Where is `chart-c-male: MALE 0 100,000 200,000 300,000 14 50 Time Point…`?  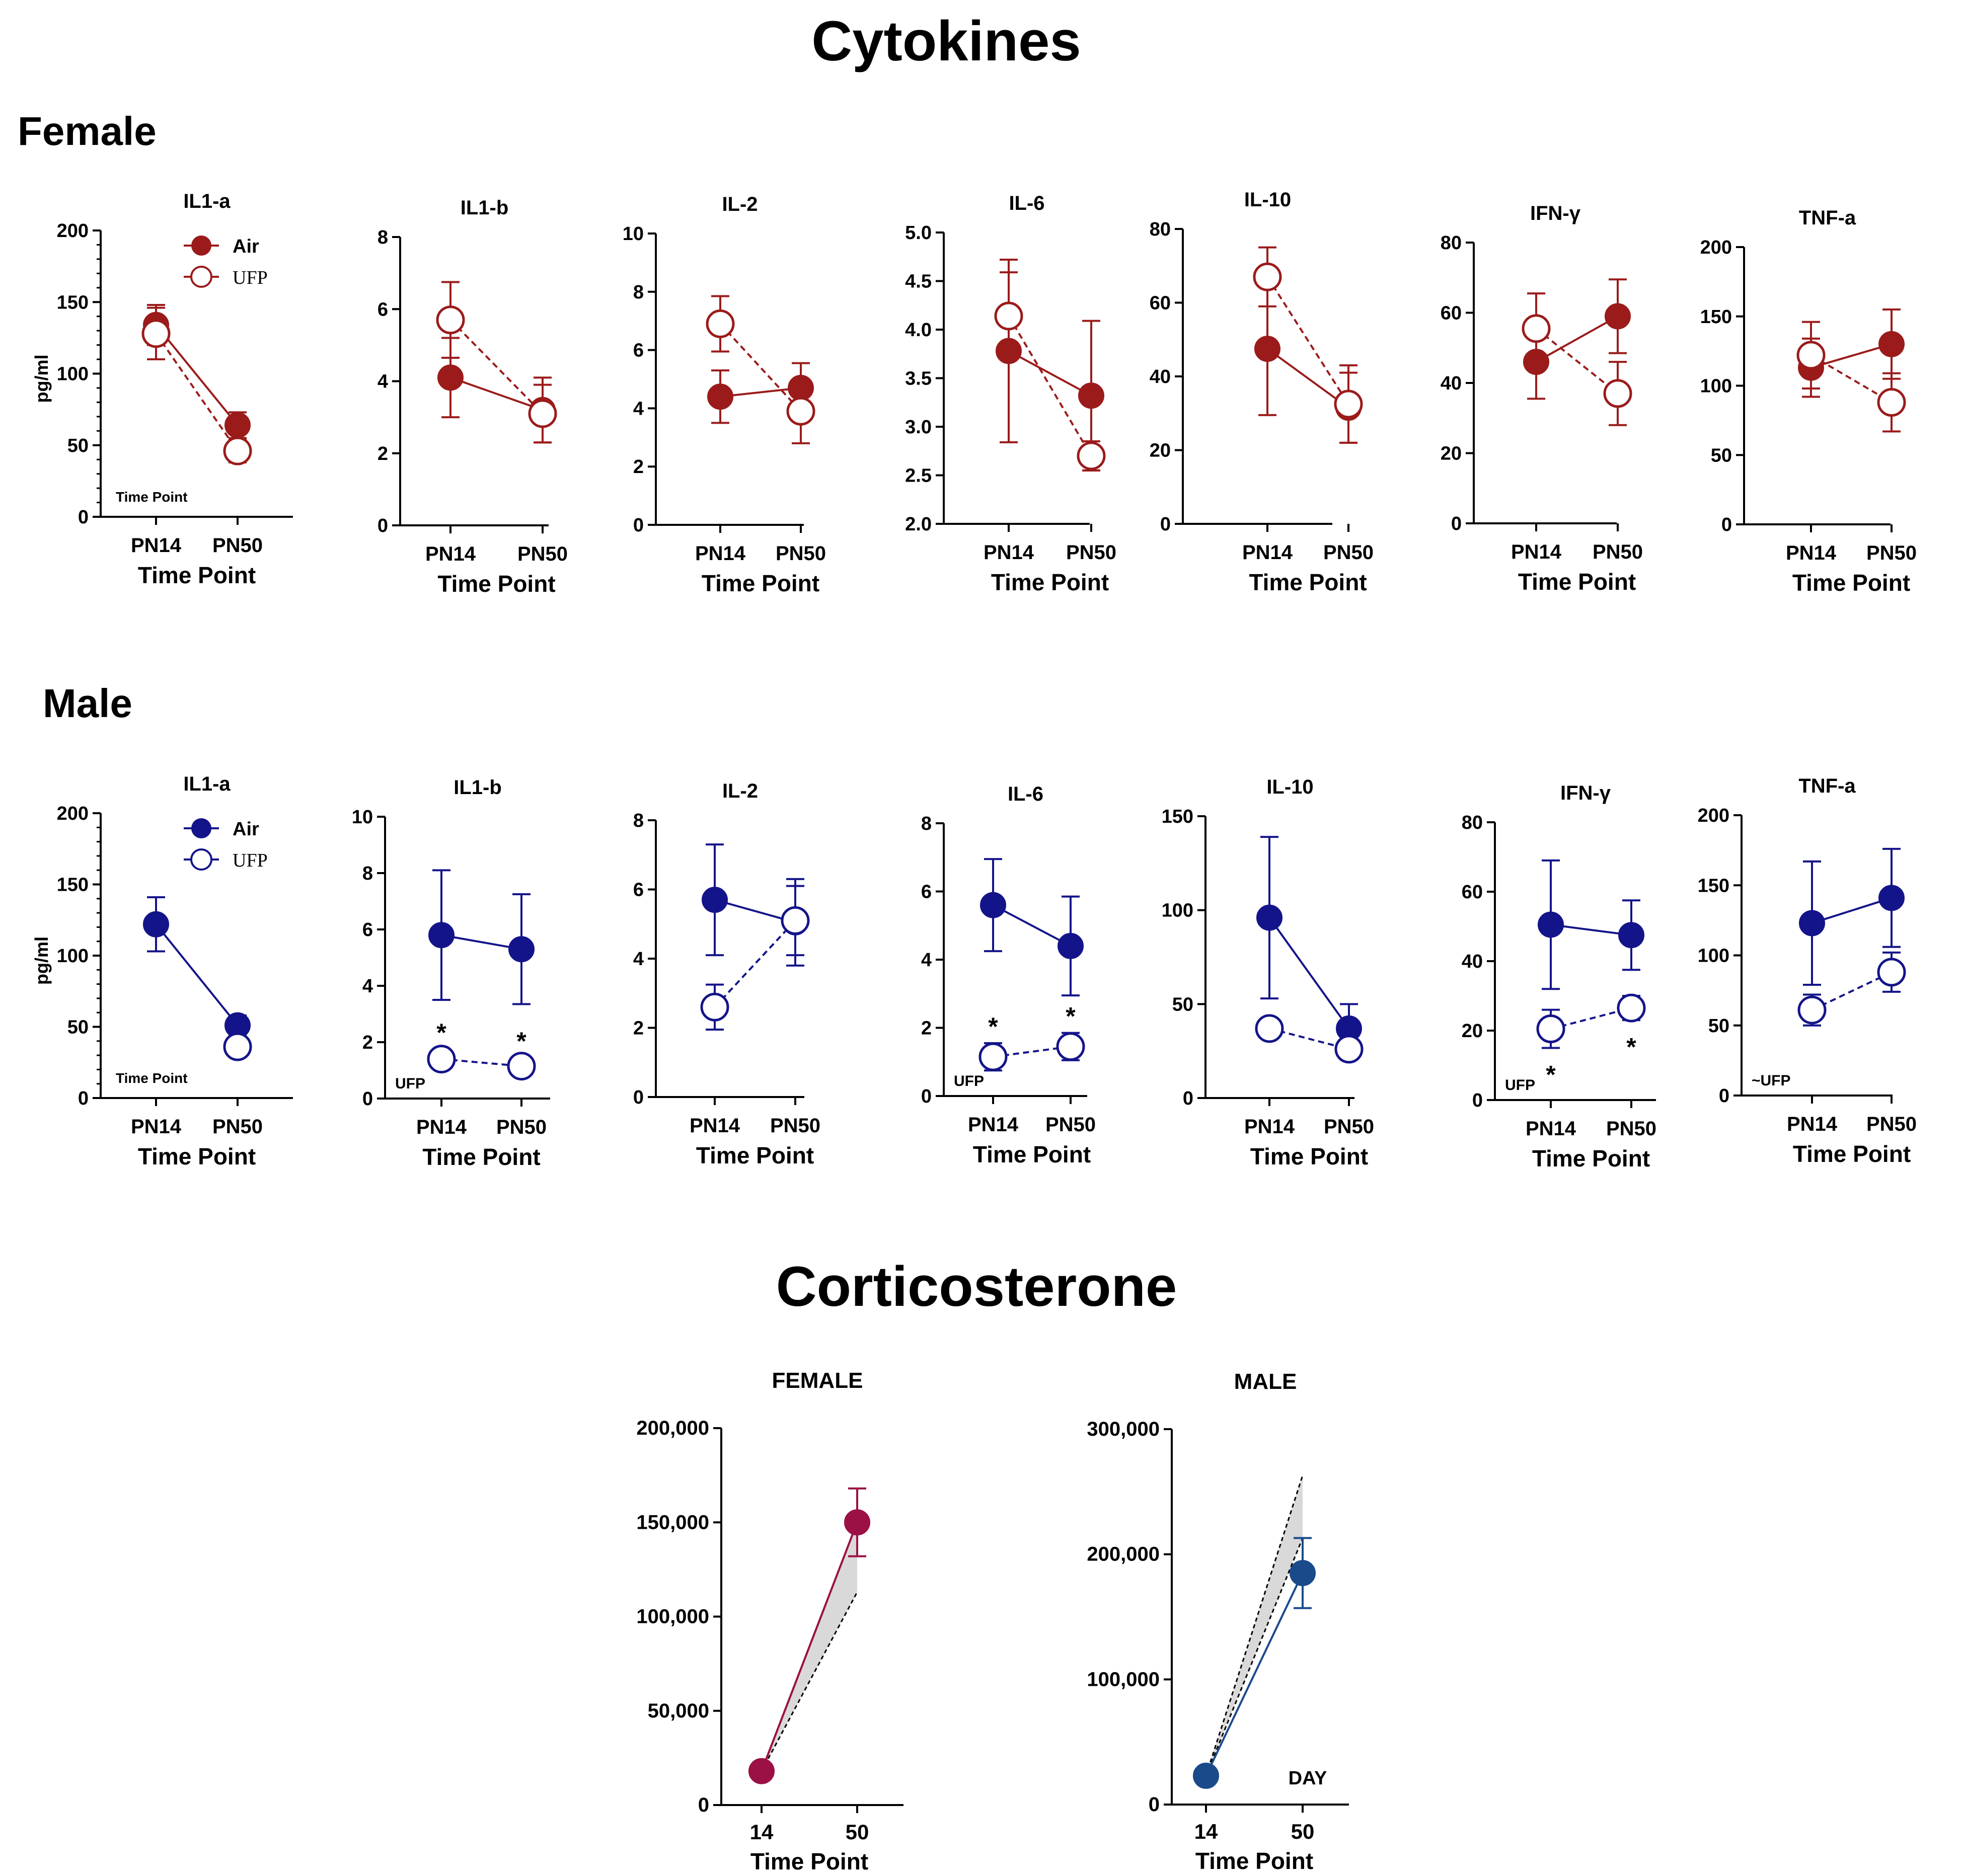
chart-c-male: MALE 0 100,000 200,000 300,000 14 50 Time Point… is located at coordinates (1218, 1621).